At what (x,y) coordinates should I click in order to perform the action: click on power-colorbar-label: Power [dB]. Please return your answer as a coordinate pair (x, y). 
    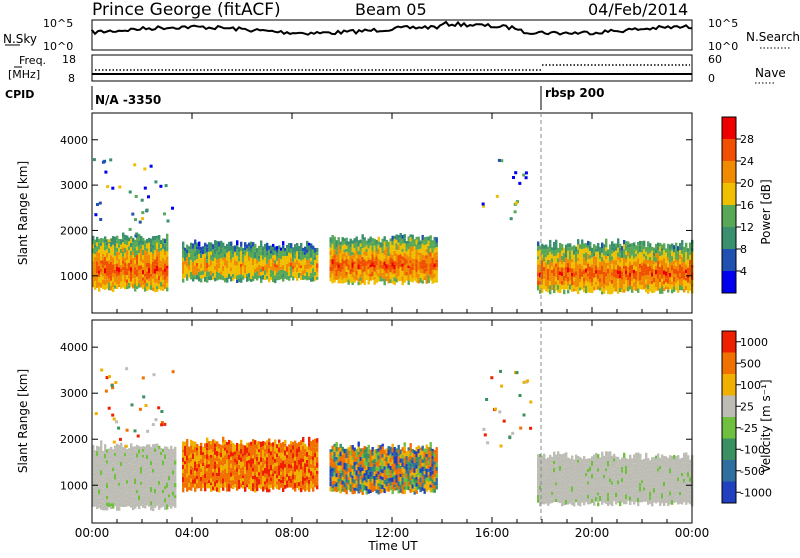
    Looking at the image, I should click on (766, 211).